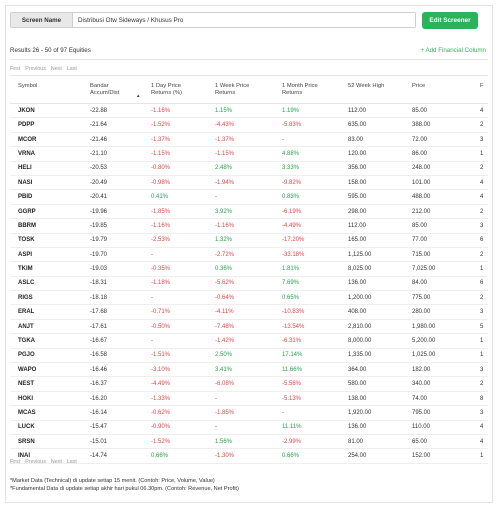 The height and width of the screenshot is (508, 498). I want to click on table-row: VRNA -21.10 -1.15% -1.15% 4.88% 120.00 86.00 1, so click(249, 154).